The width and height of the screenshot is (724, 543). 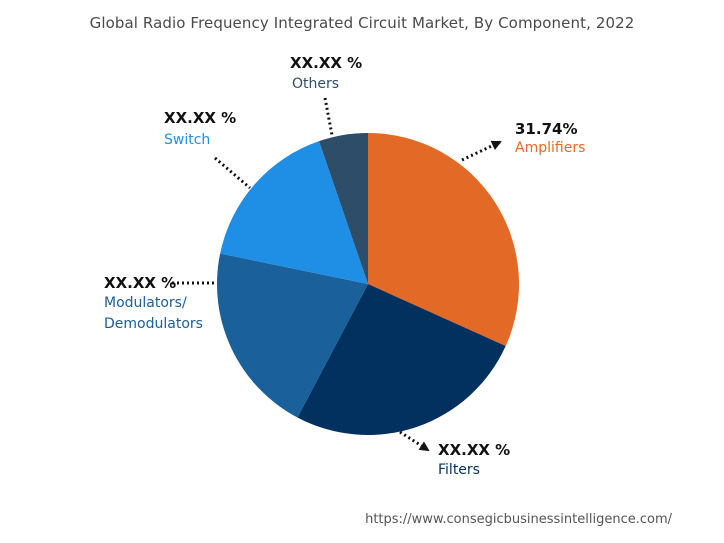 What do you see at coordinates (424, 446) in the screenshot?
I see `filters-leader-arrowhead` at bounding box center [424, 446].